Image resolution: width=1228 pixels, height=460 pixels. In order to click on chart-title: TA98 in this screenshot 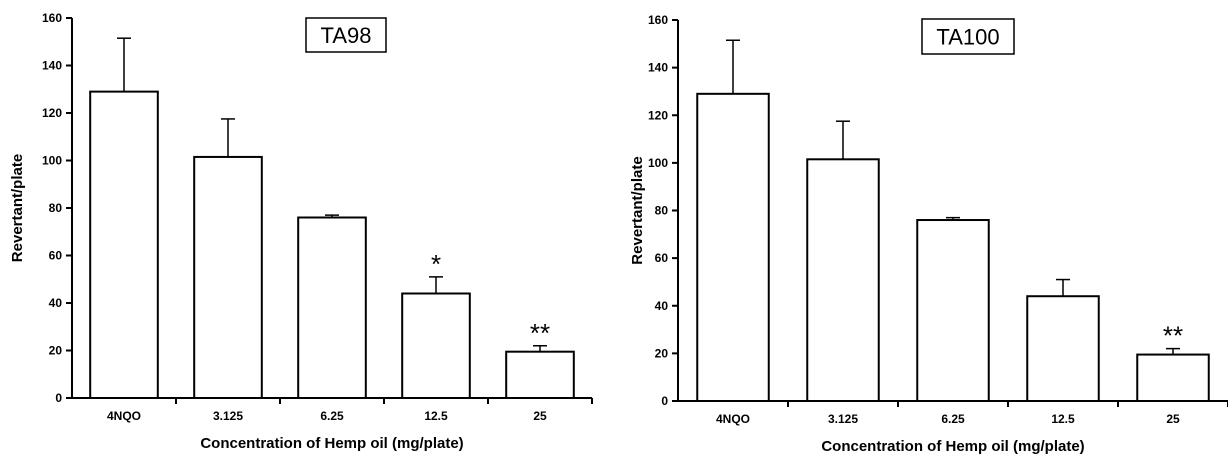, I will do `click(346, 35)`.